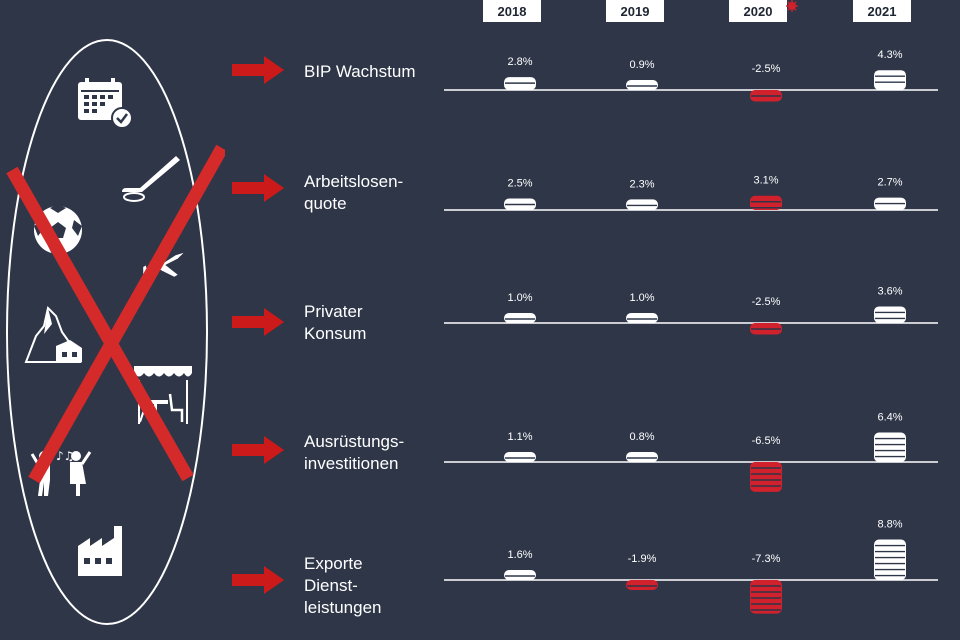 The image size is (960, 640). Describe the element at coordinates (519, 555) in the screenshot. I see `data-label: 1.6%` at that location.